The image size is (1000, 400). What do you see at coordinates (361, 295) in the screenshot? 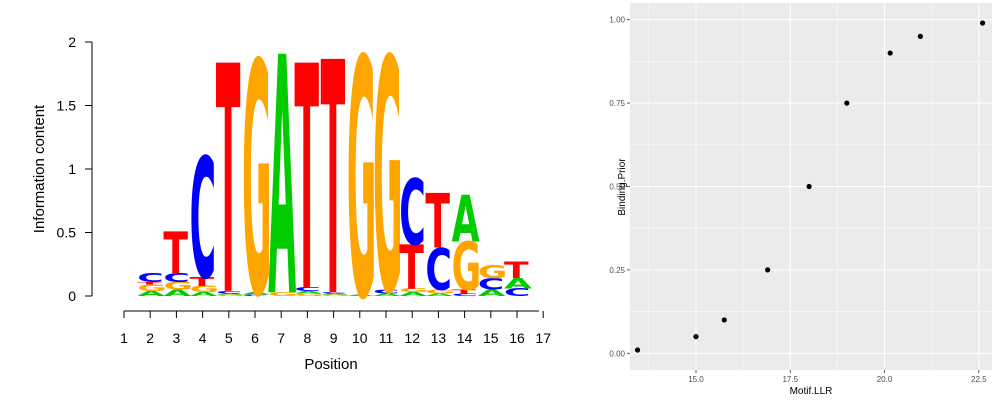
I see `logo-letter-A-pos-10: A` at bounding box center [361, 295].